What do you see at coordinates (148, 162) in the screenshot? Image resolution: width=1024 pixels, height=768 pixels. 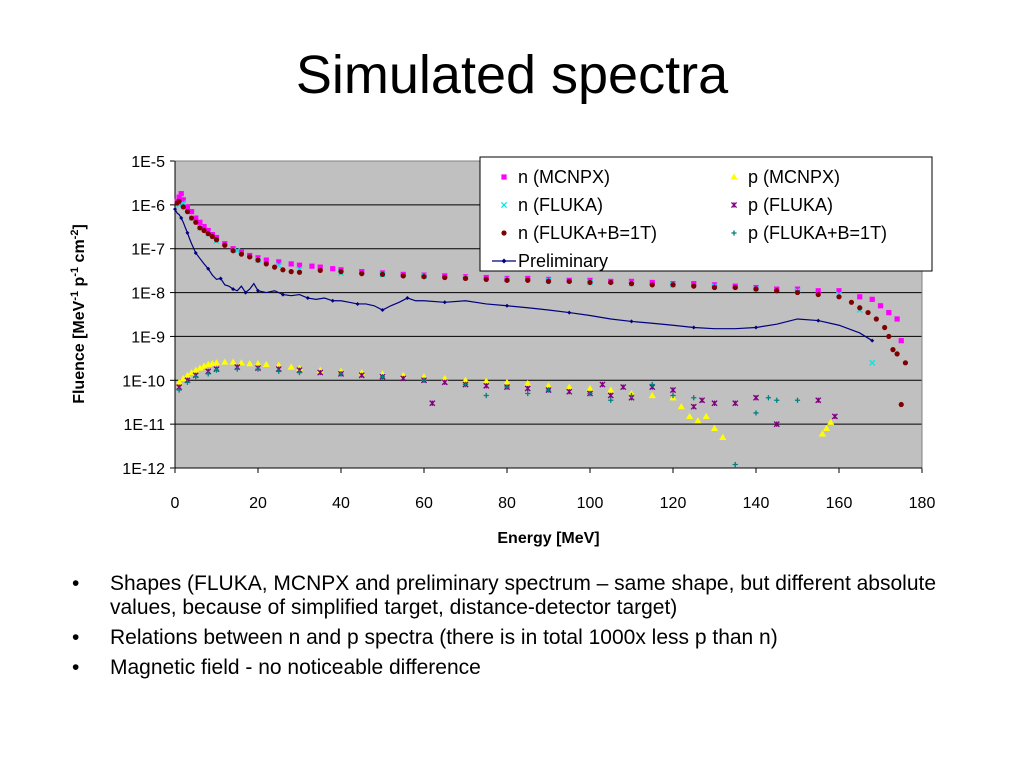 I see `y-tick-label: 1E-5` at bounding box center [148, 162].